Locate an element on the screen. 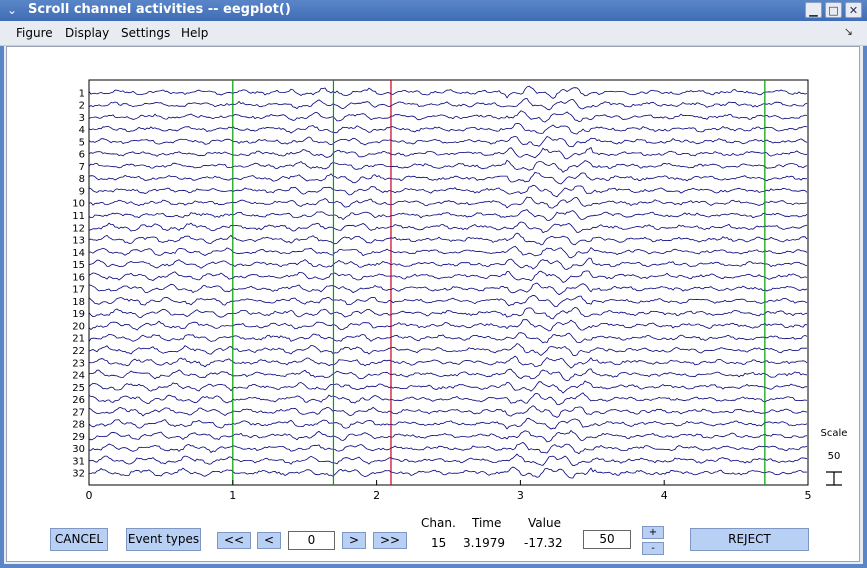 The height and width of the screenshot is (568, 867). prev-page-button: << is located at coordinates (234, 540).